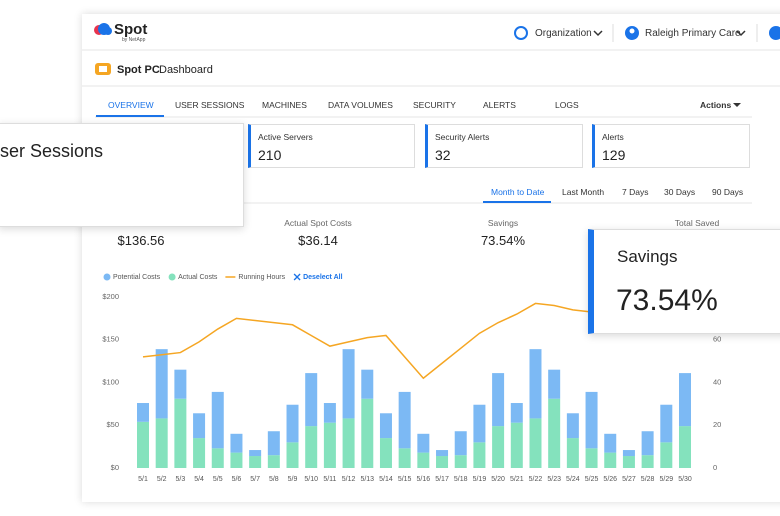 The height and width of the screenshot is (516, 780). Describe the element at coordinates (716, 105) in the screenshot. I see `actions: Actions` at that location.